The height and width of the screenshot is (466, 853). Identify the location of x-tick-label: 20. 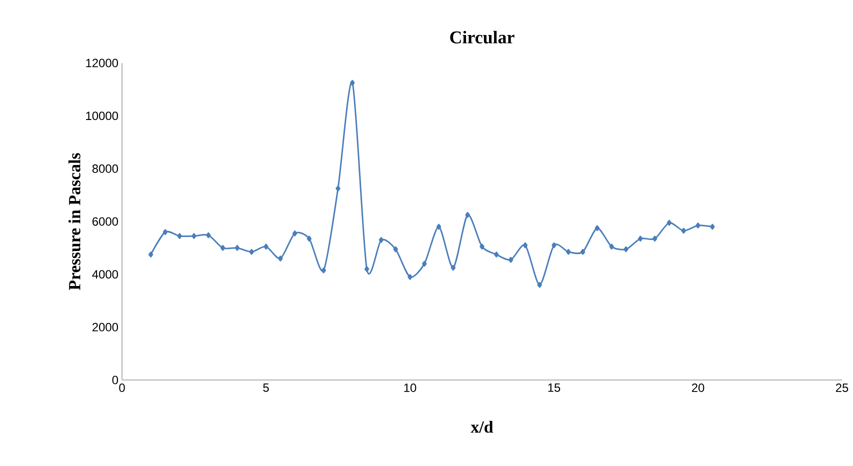
(698, 388).